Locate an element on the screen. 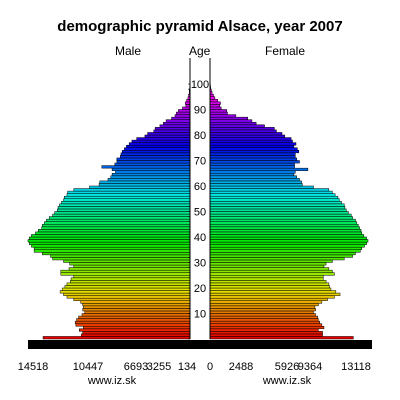 Image resolution: width=400 pixels, height=400 pixels. chart-title: demographic pyramid Alsace, year 2007 is located at coordinates (200, 26).